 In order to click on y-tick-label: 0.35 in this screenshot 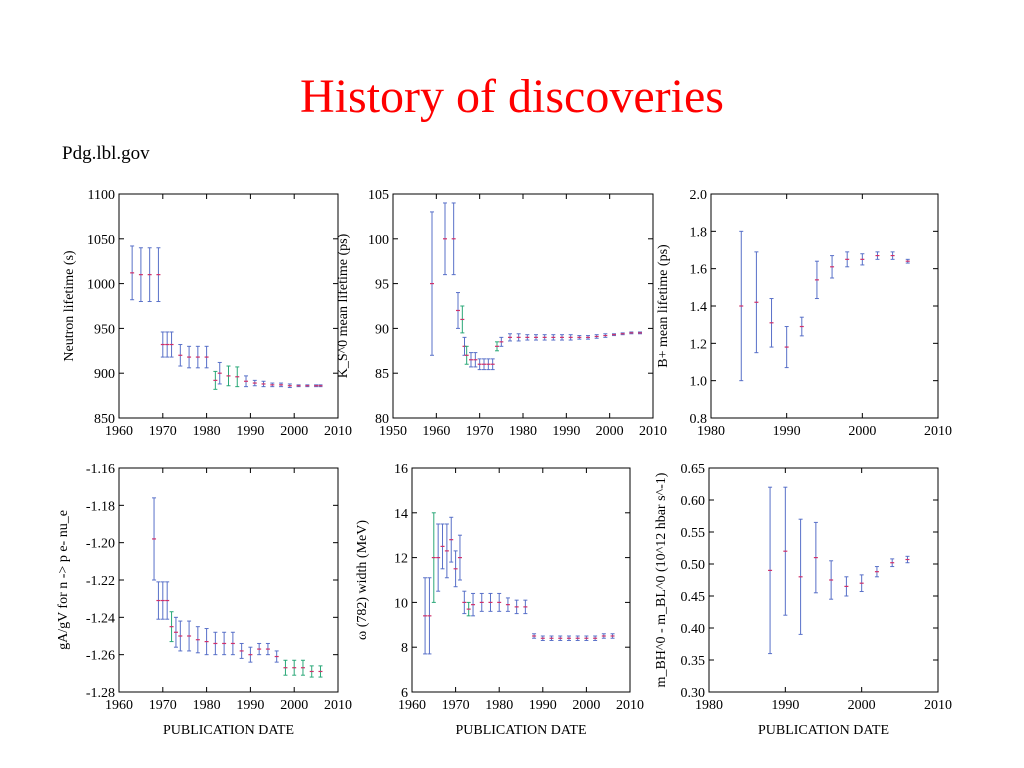, I will do `click(693, 661)`.